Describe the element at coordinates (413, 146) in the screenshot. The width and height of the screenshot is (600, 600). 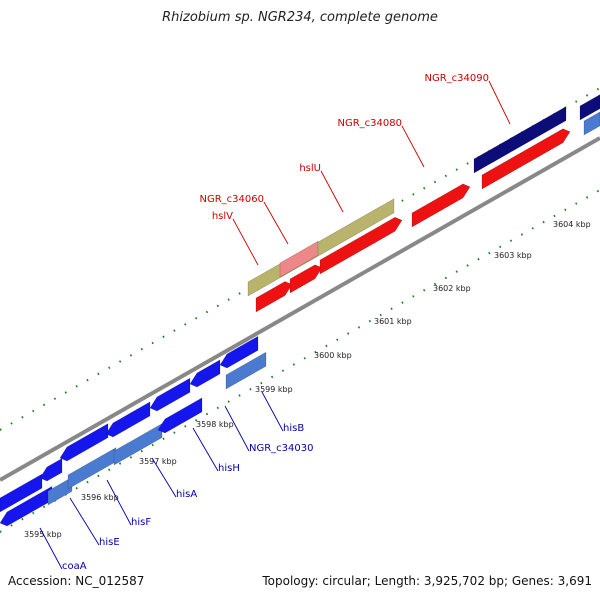
I see `gene-NGR_c34080-leader` at that location.